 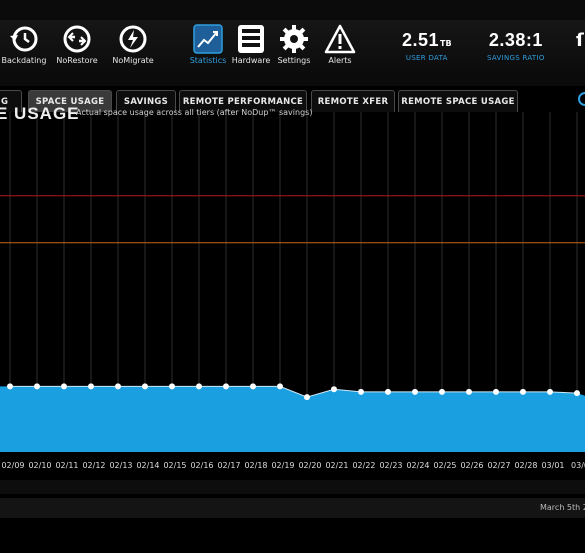 I want to click on norestore-label: NoRestore, so click(x=77, y=60).